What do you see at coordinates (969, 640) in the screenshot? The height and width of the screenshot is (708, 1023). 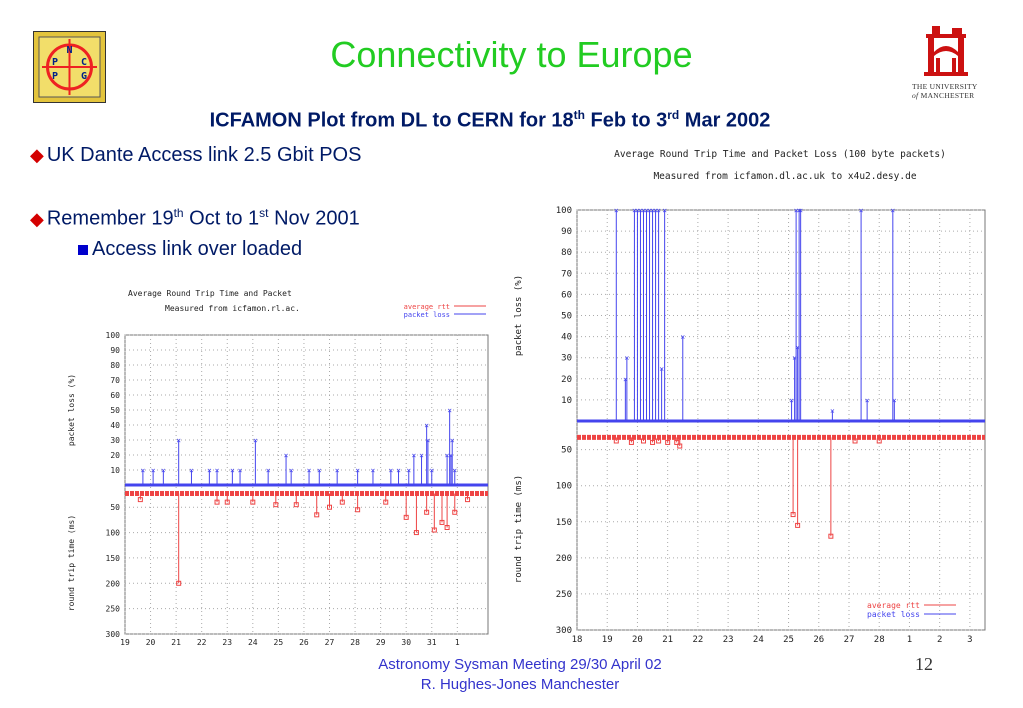 I see `x-tick-label: 3` at bounding box center [969, 640].